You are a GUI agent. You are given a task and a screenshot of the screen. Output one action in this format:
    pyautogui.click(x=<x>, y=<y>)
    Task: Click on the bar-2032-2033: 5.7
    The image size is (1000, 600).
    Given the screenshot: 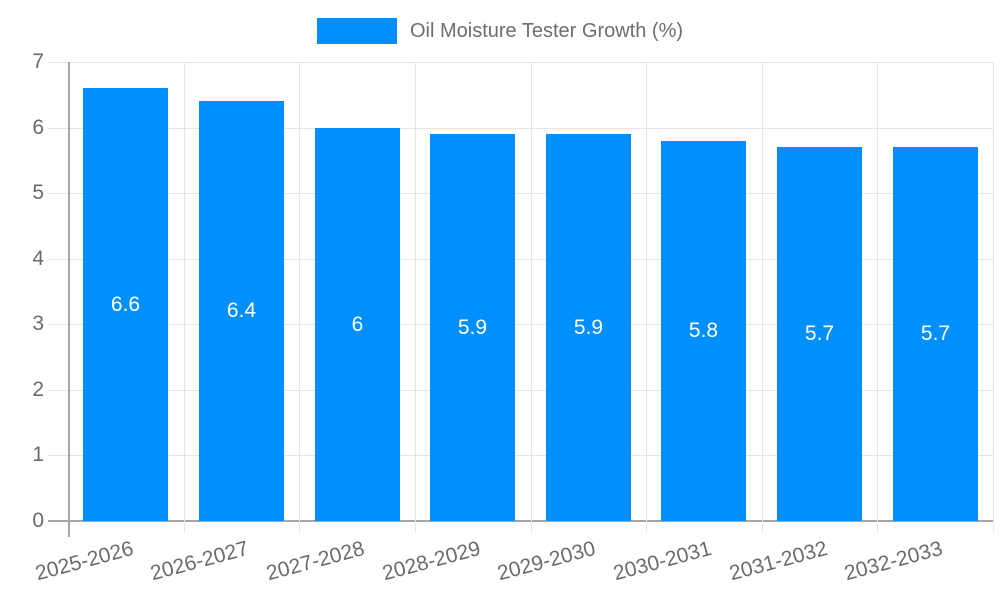 What is the action you would take?
    pyautogui.click(x=935, y=334)
    